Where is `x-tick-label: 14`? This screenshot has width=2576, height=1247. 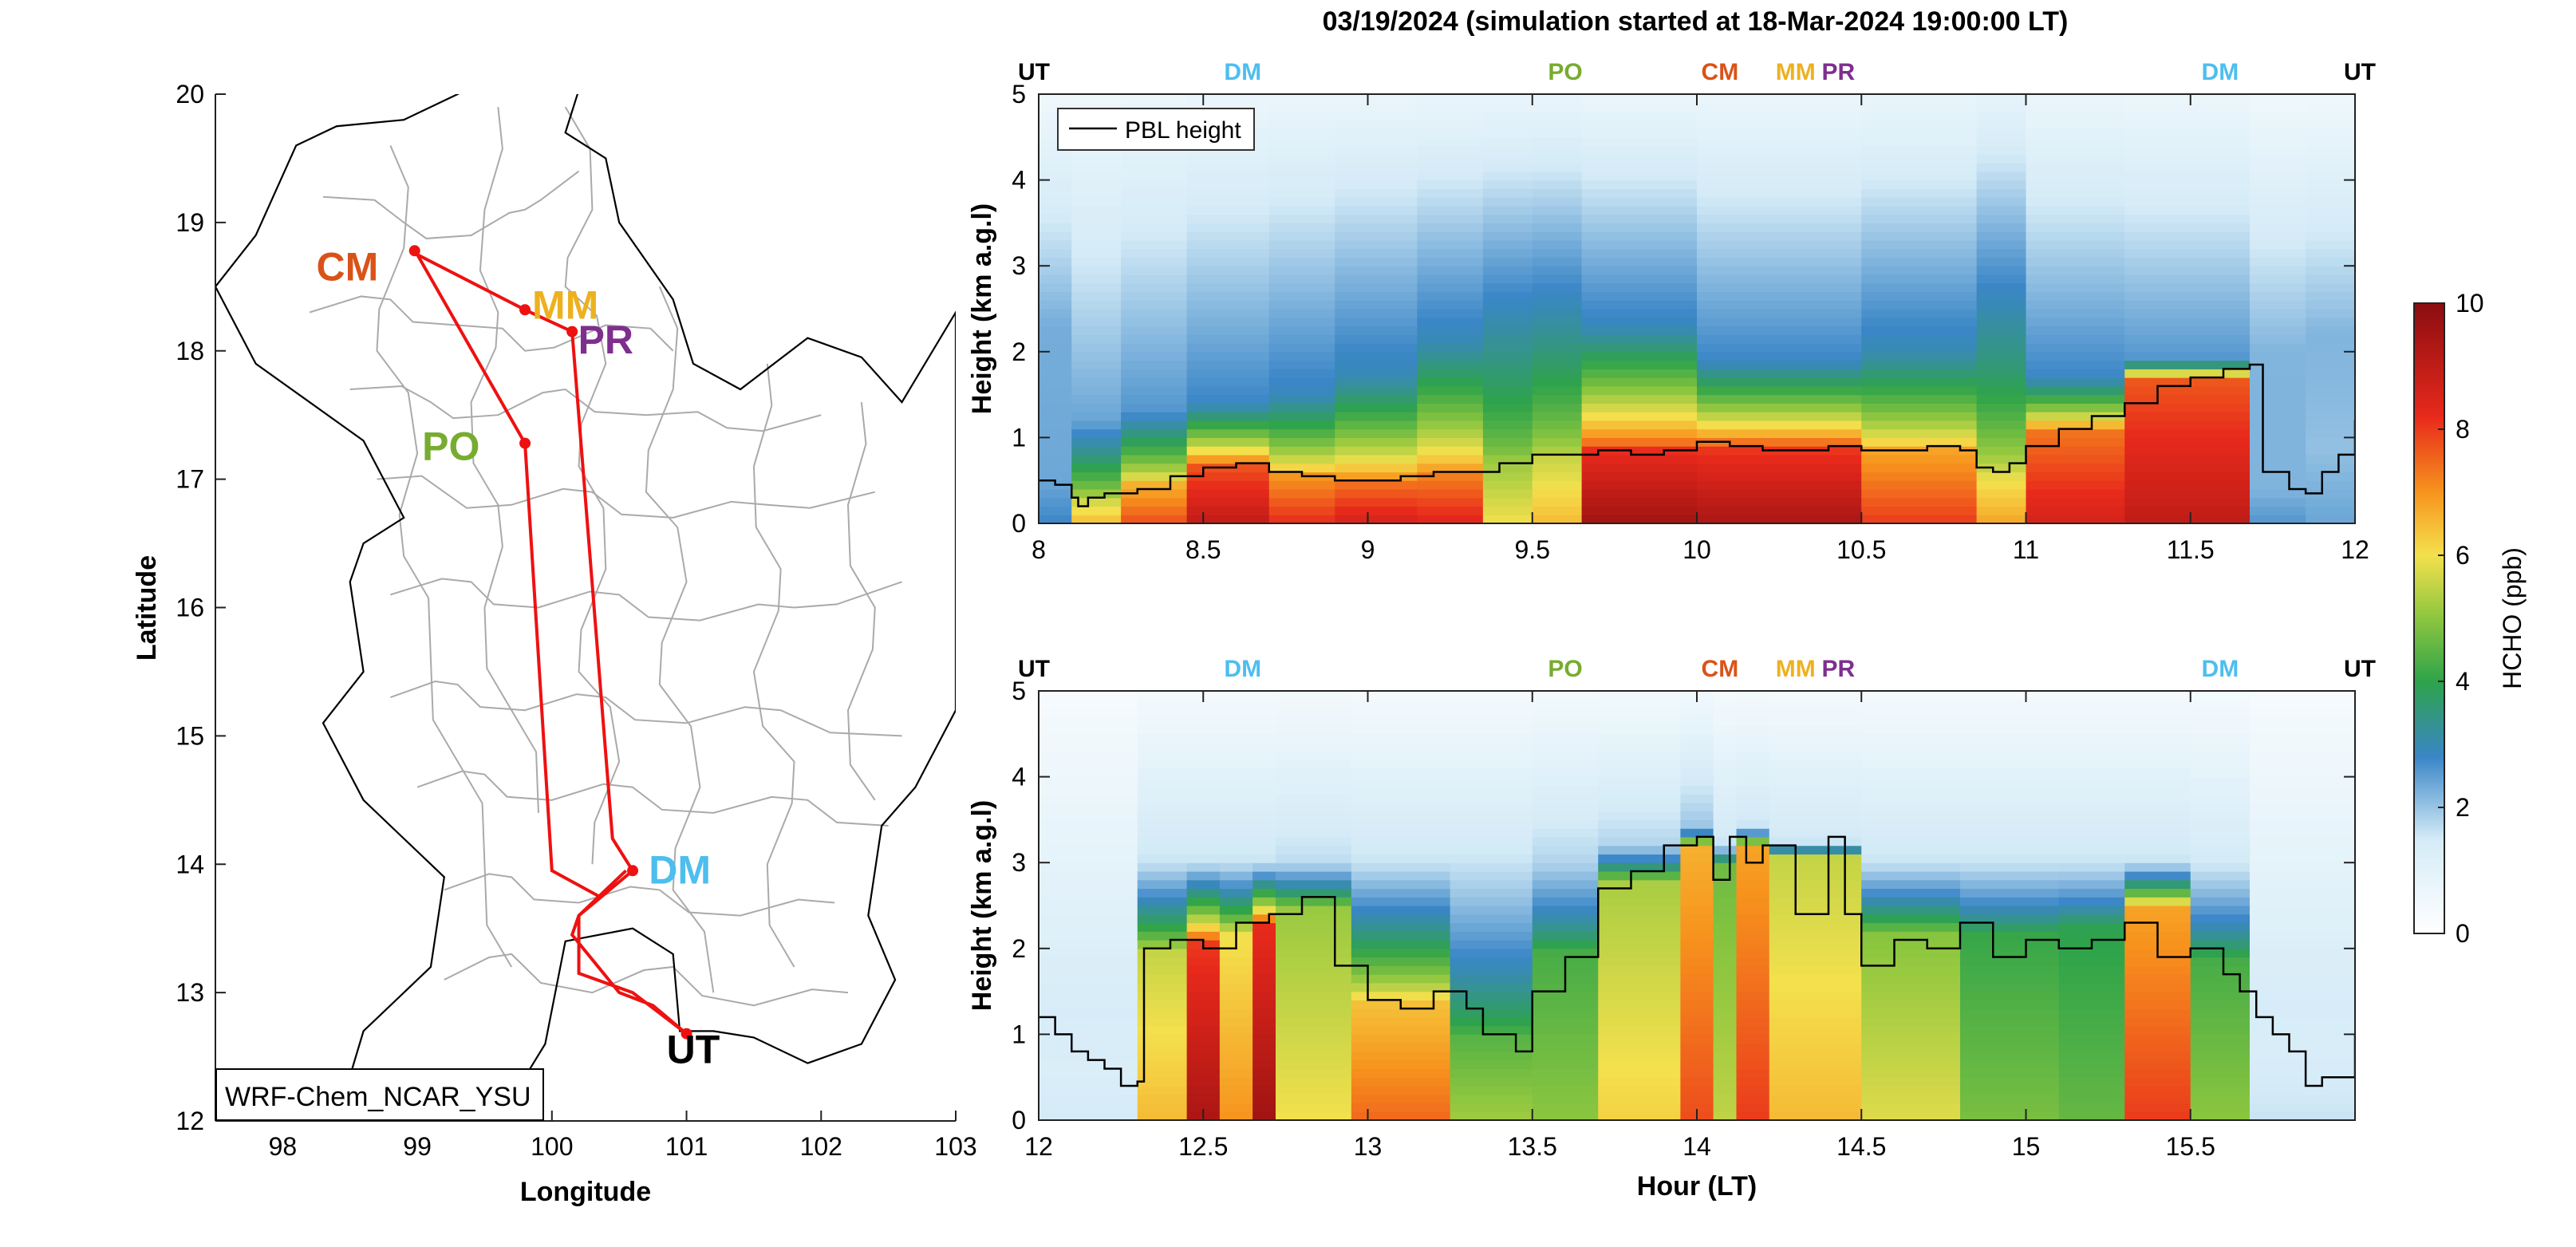 x-tick-label: 14 is located at coordinates (1697, 1146).